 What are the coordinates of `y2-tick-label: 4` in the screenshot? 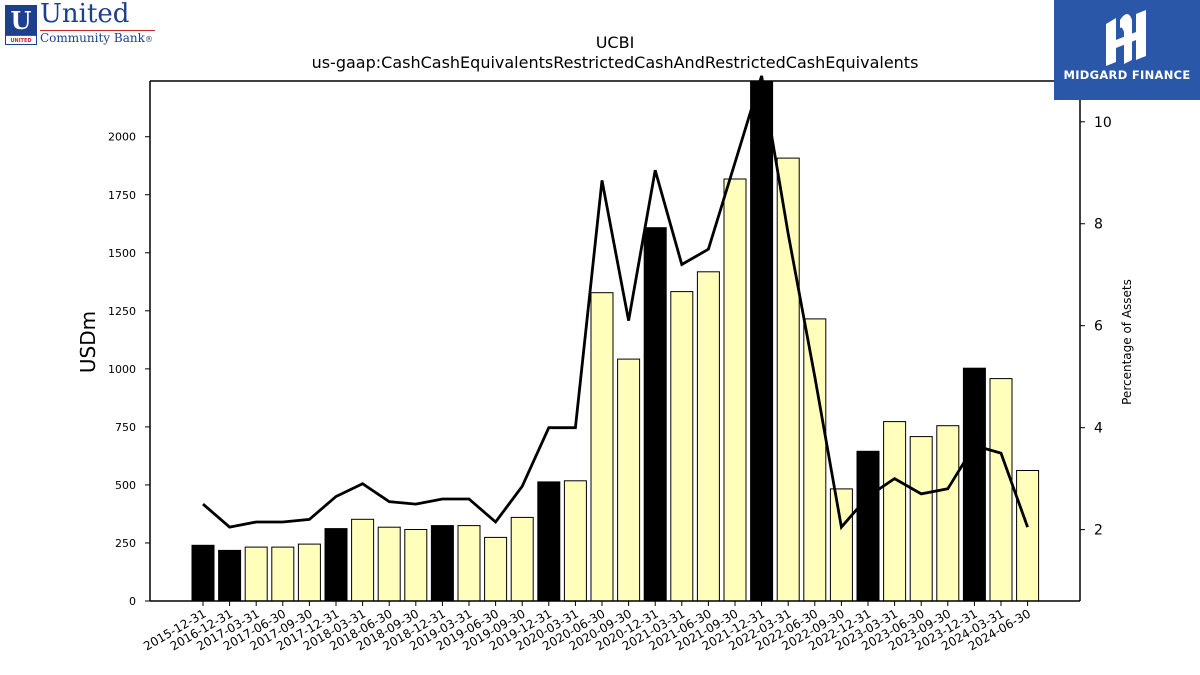 It's located at (1098, 429).